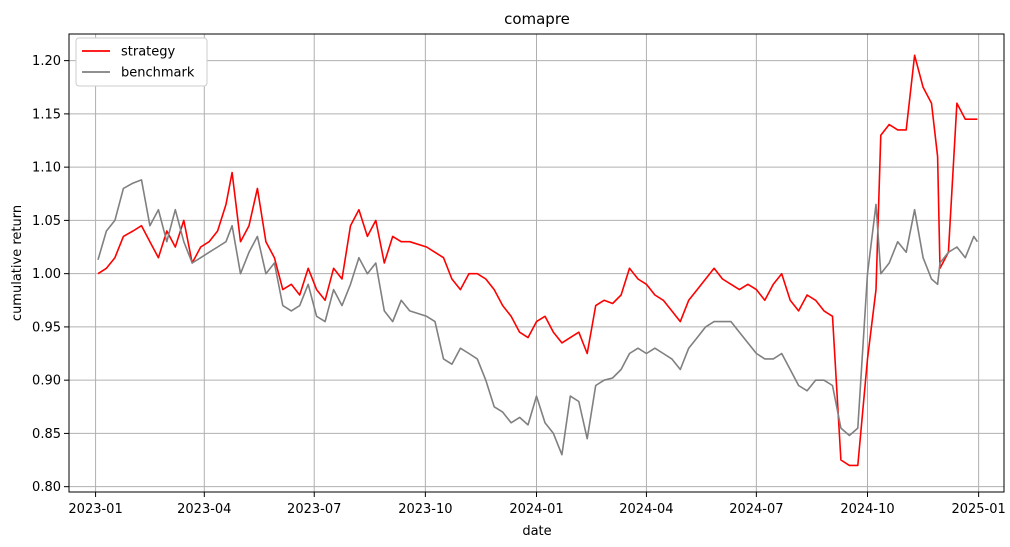 The image size is (1010, 547). Describe the element at coordinates (314, 509) in the screenshot. I see `x-tick-label: 2023-07` at that location.